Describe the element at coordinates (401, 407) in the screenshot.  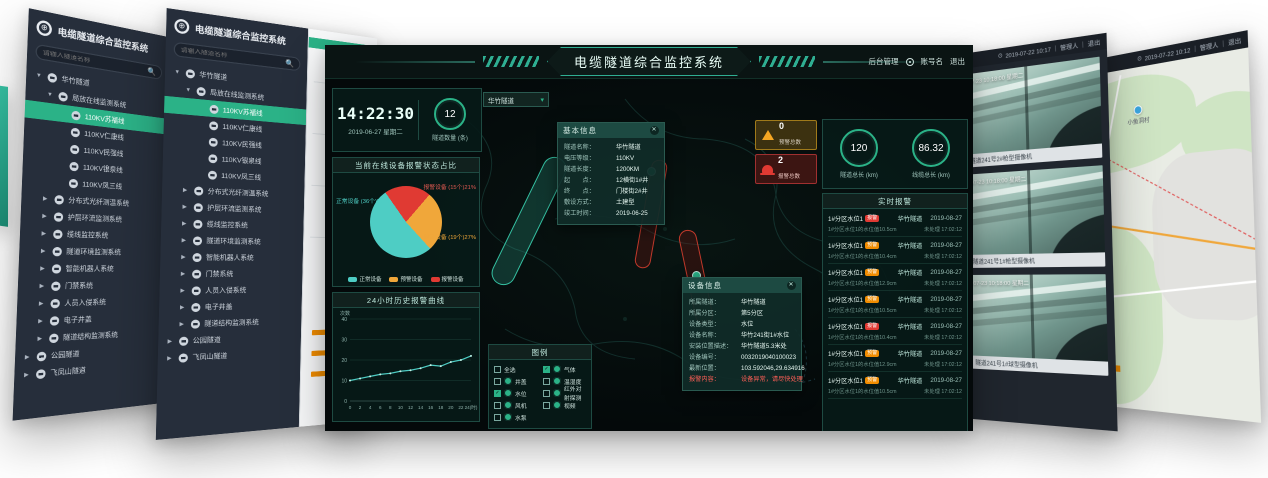
I see `svg-text: 10` at that location.